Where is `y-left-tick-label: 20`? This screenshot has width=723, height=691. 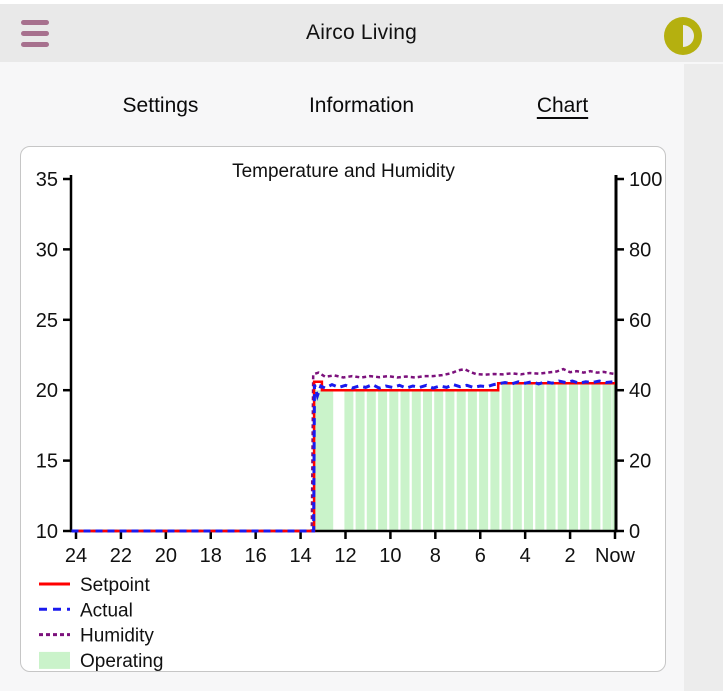 y-left-tick-label: 20 is located at coordinates (47, 391).